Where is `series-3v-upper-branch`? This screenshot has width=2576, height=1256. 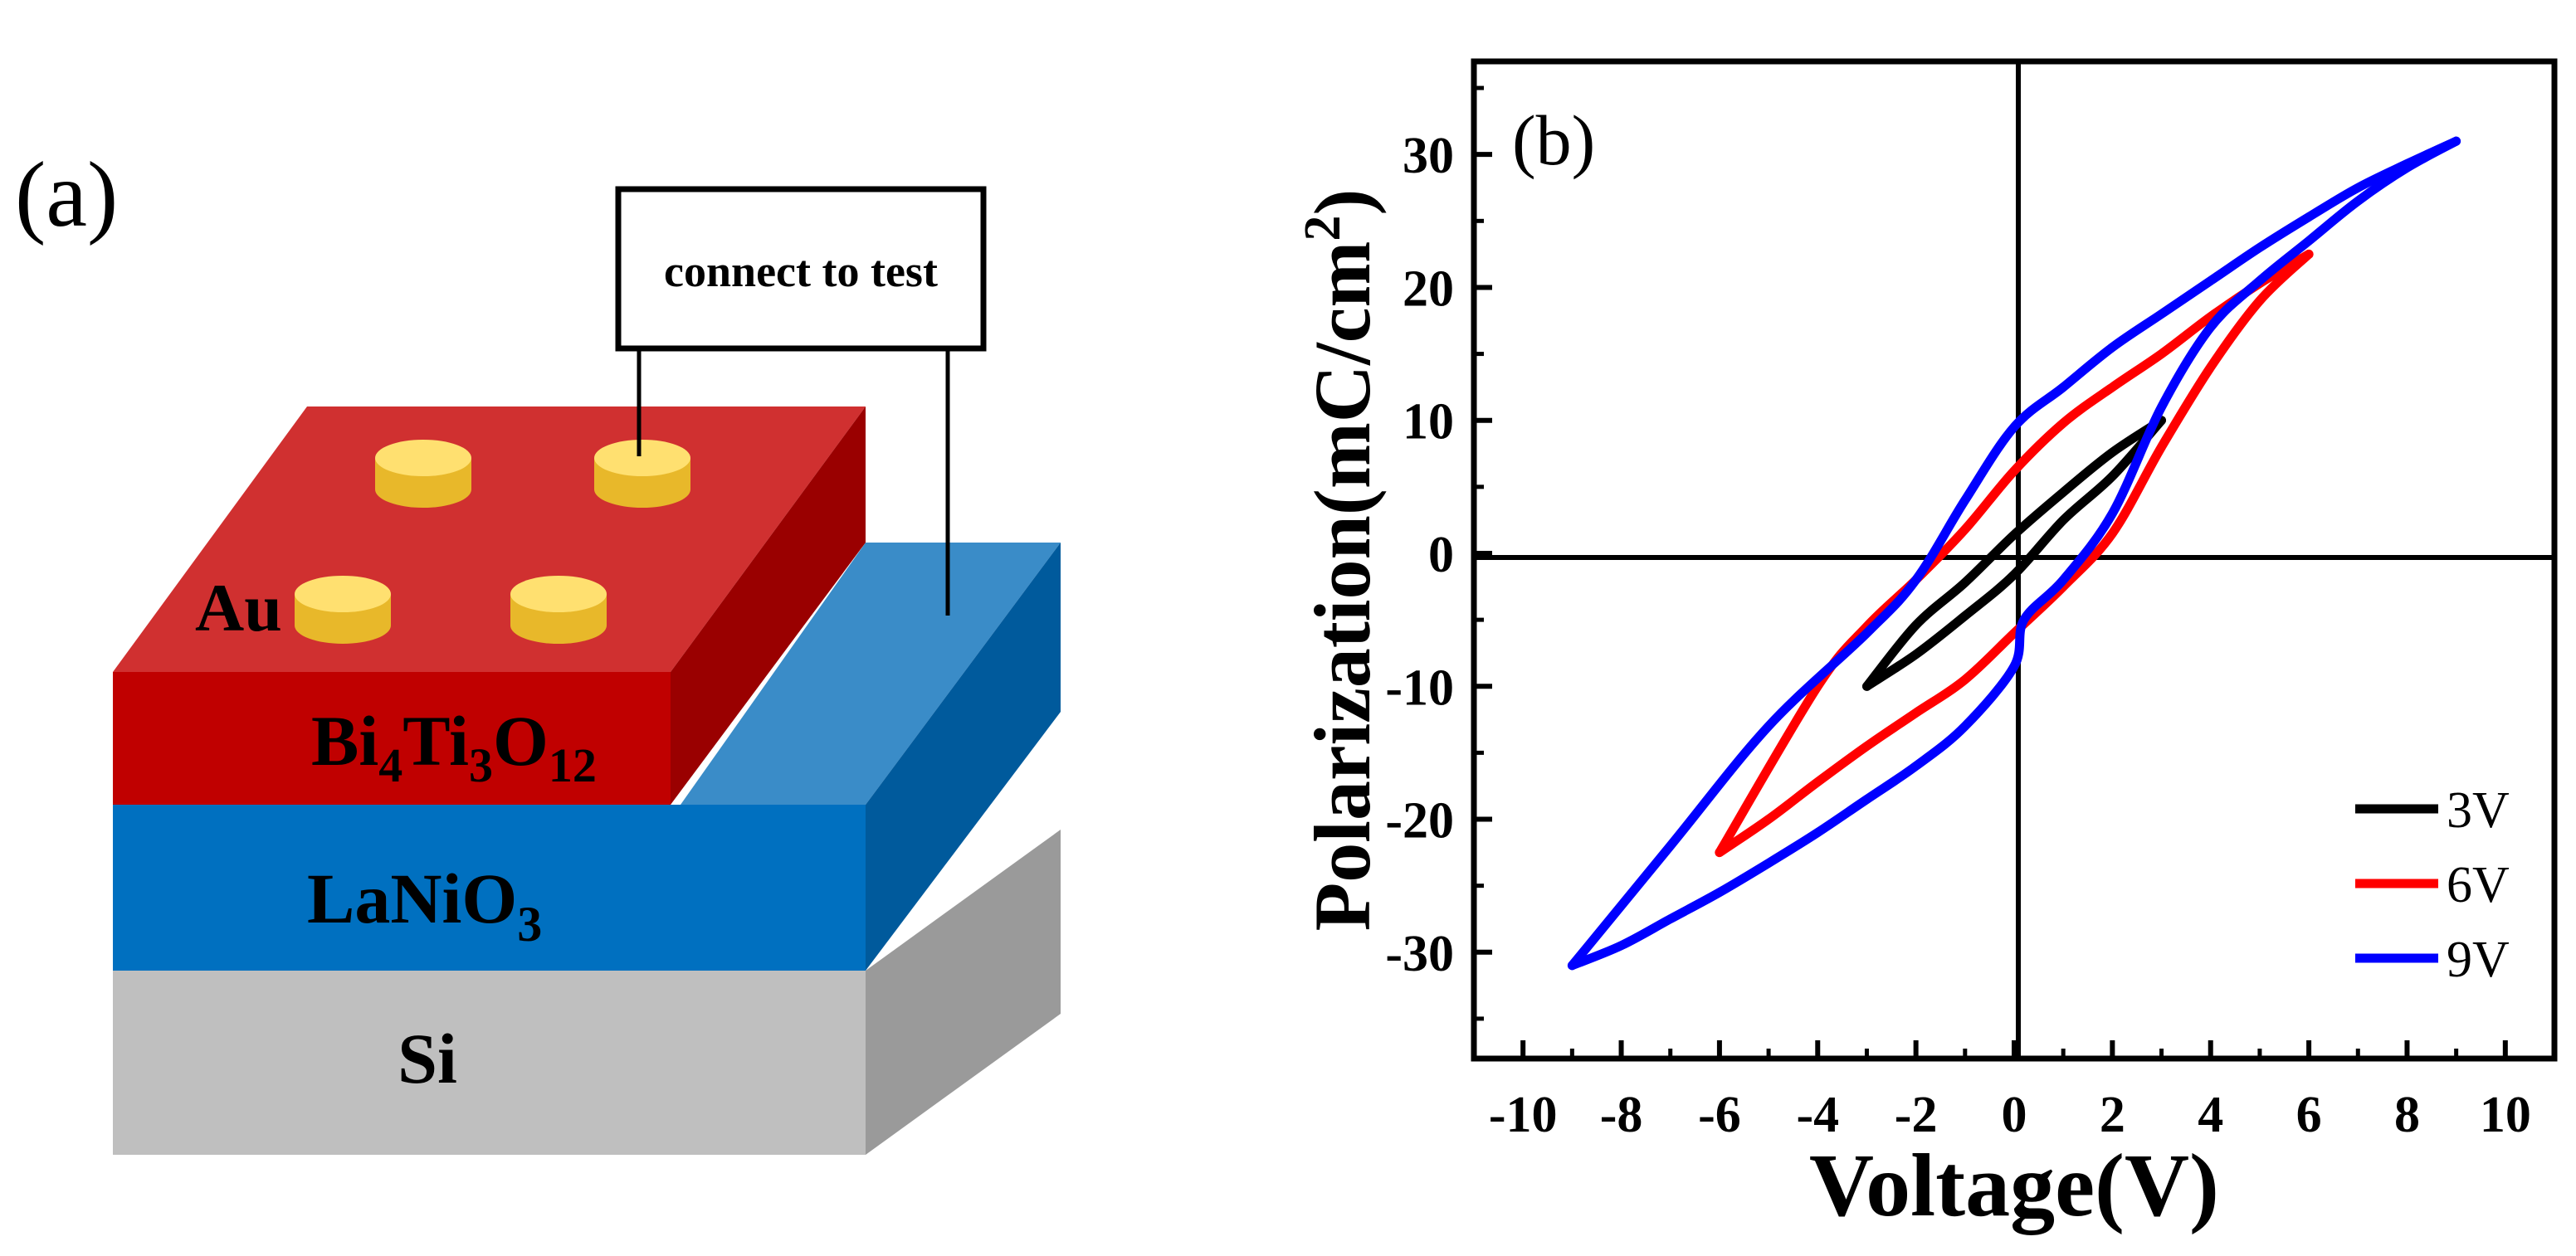
series-3v-upper-branch is located at coordinates (2014, 553).